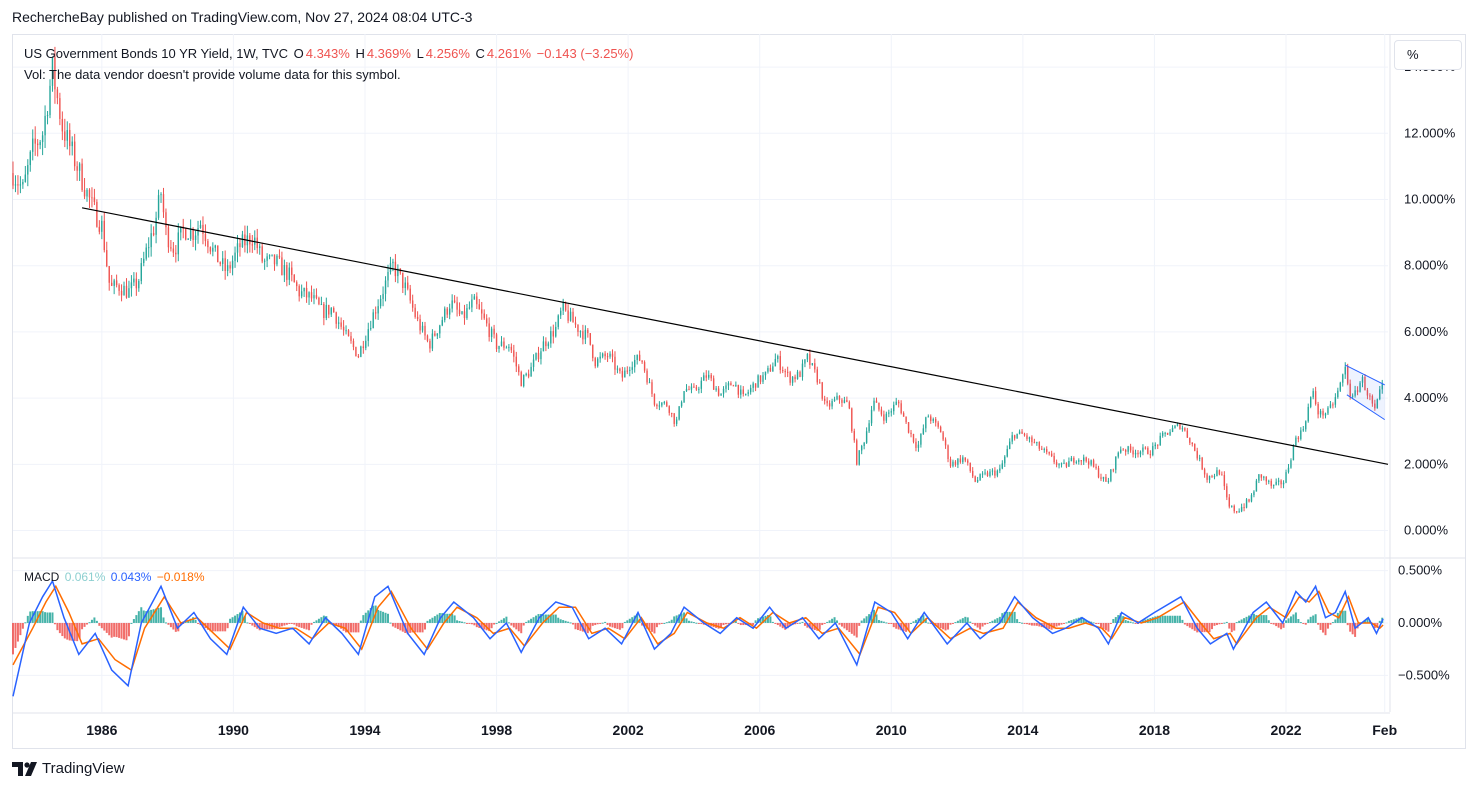 Image resolution: width=1479 pixels, height=792 pixels. Describe the element at coordinates (1428, 55) in the screenshot. I see `price-unit-button: %` at that location.